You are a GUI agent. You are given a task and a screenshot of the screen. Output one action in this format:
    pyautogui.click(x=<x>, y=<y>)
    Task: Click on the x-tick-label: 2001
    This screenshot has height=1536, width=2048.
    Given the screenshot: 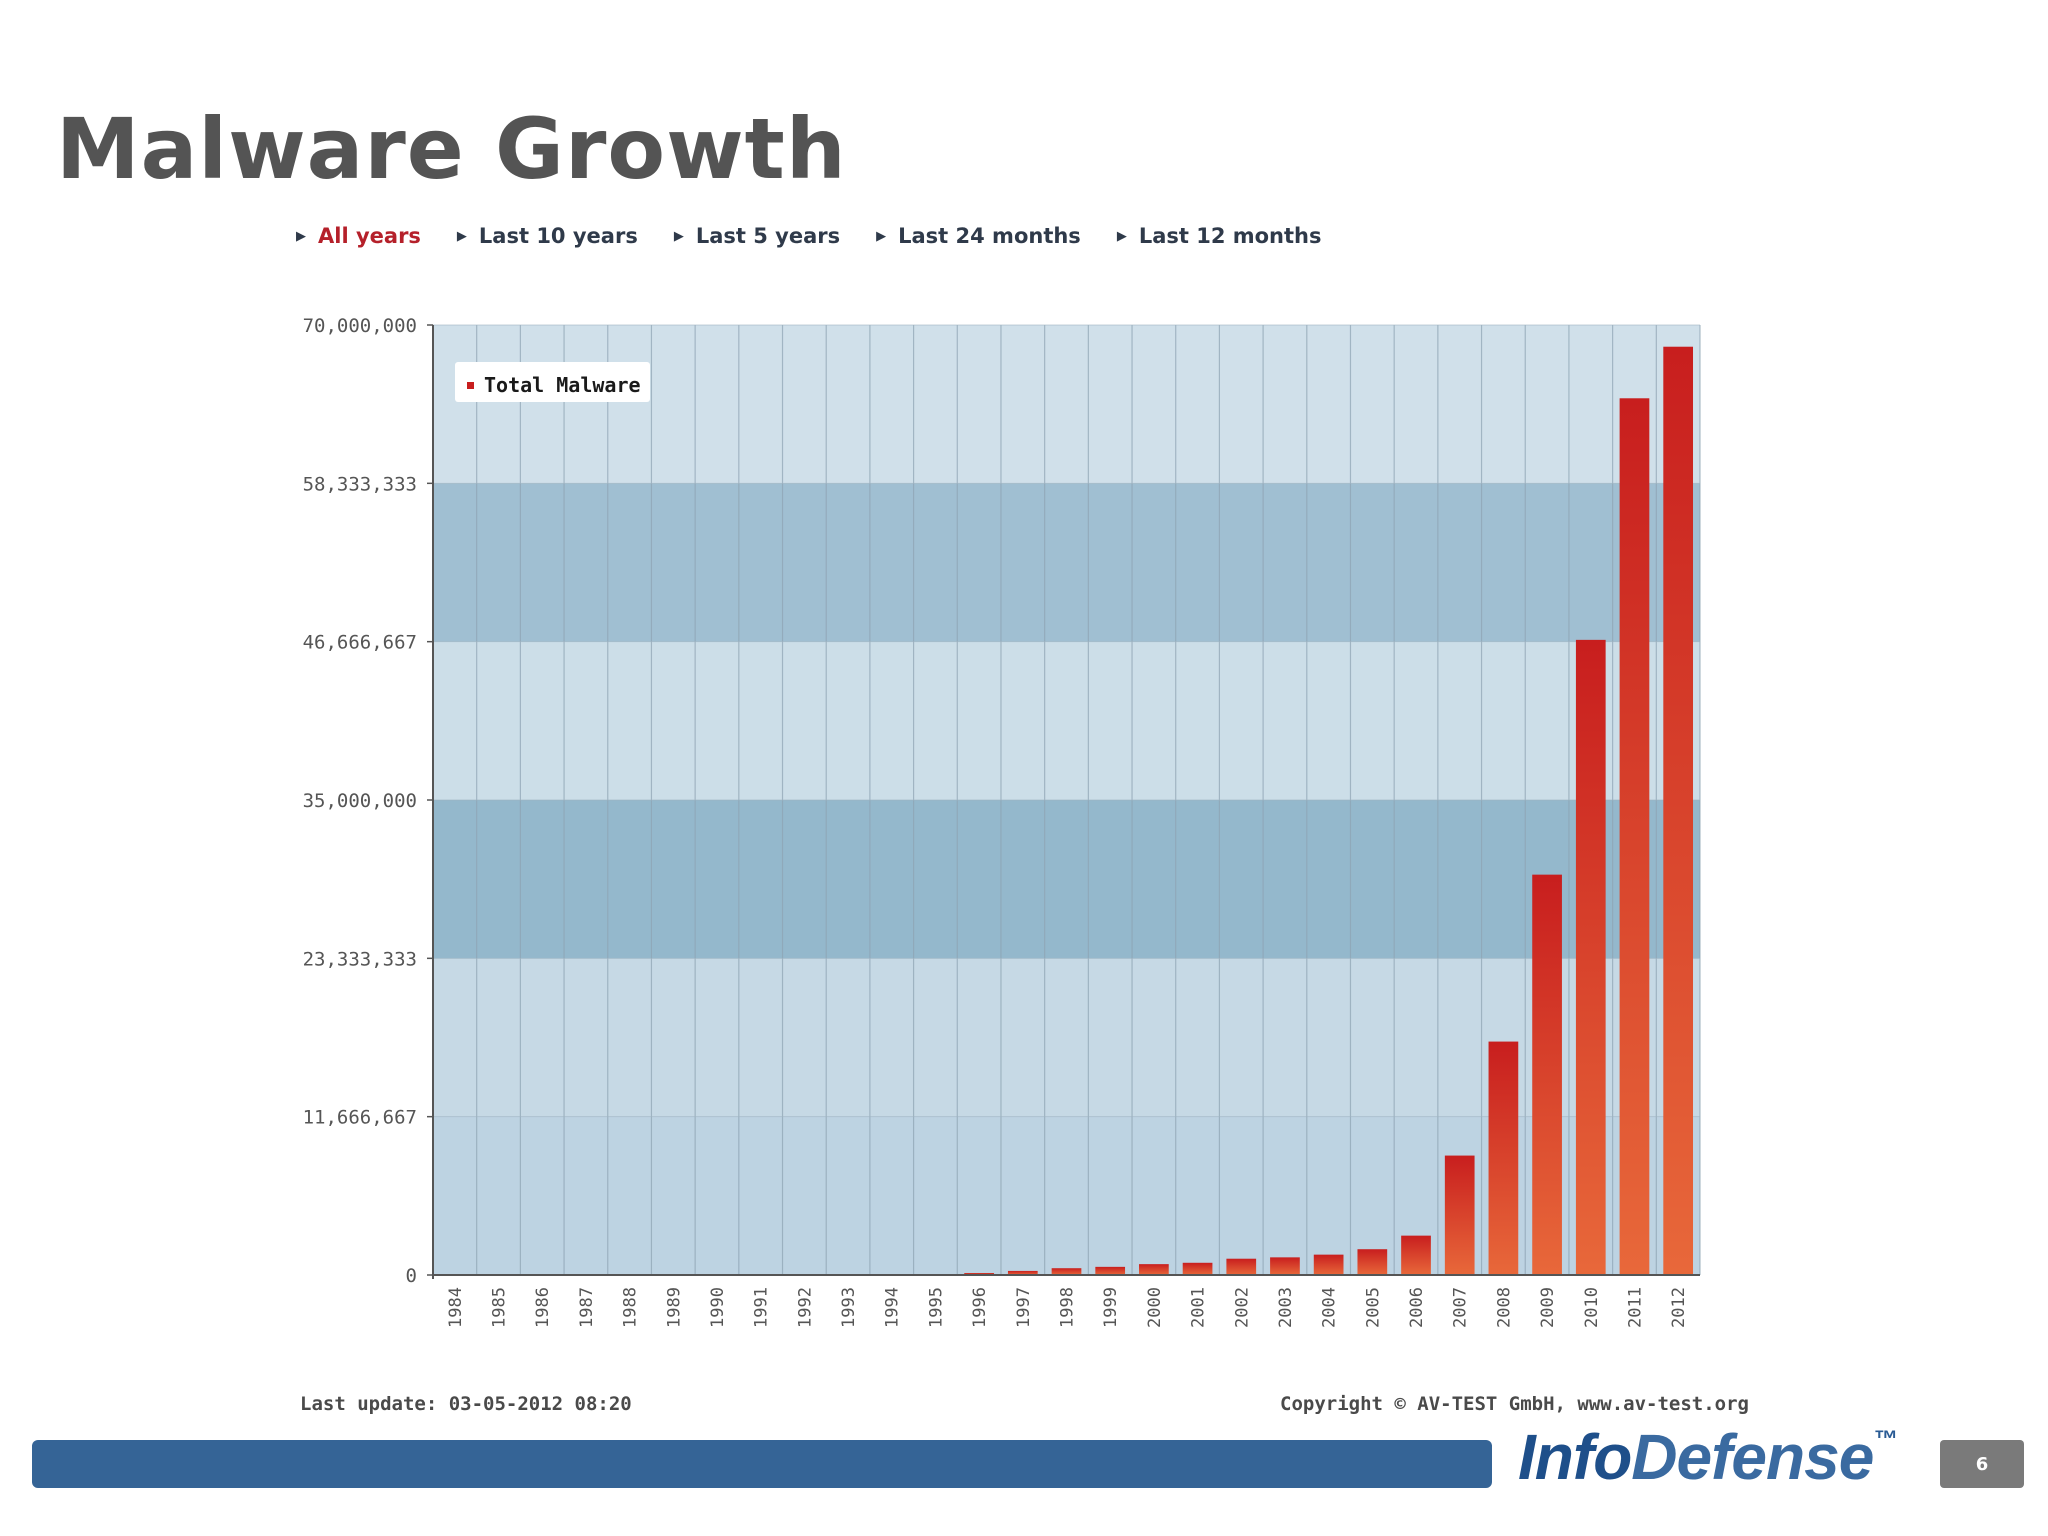 What is the action you would take?
    pyautogui.click(x=1199, y=1307)
    